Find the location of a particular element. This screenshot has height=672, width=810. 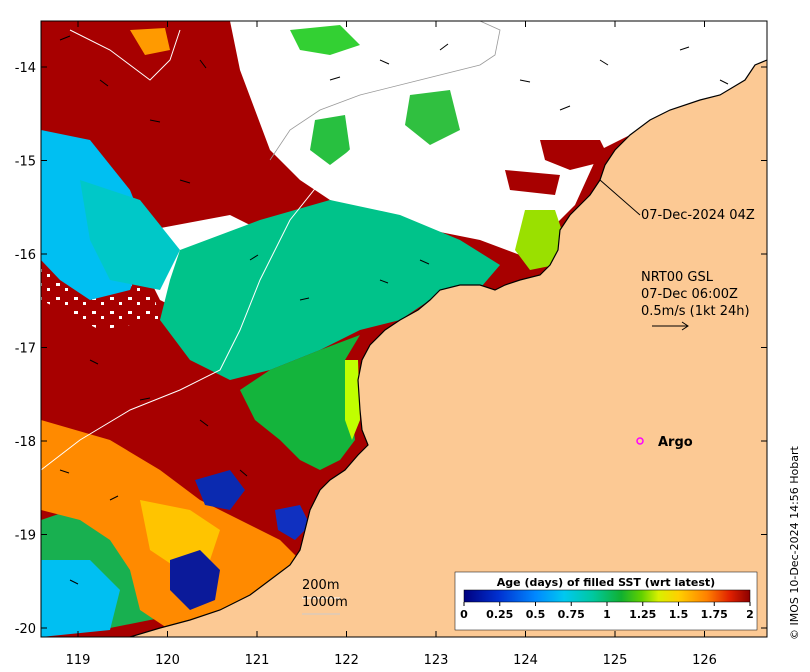

isobath-label-1000m: 1000m is located at coordinates (325, 602).